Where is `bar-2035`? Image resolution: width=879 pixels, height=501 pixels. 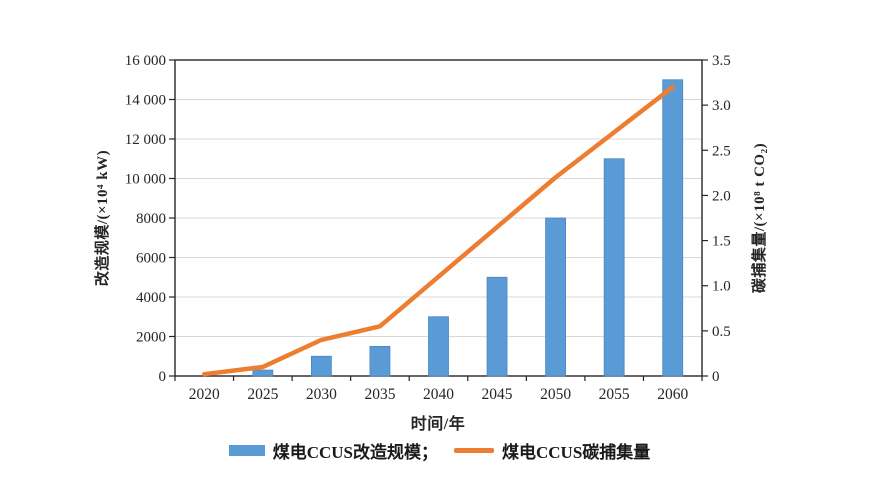 bar-2035 is located at coordinates (380, 361).